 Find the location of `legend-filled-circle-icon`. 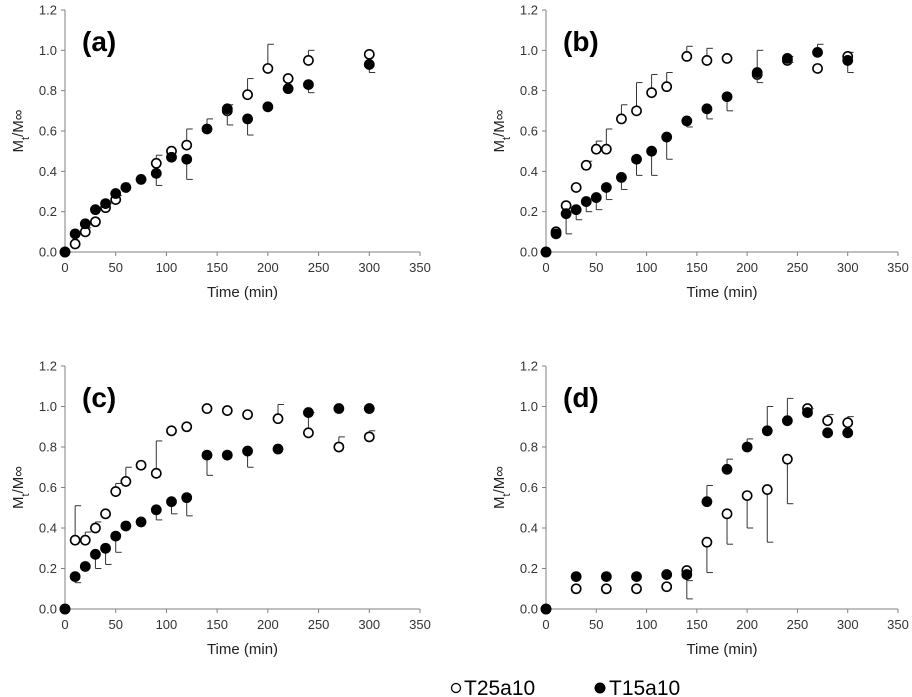

legend-filled-circle-icon is located at coordinates (600, 688).